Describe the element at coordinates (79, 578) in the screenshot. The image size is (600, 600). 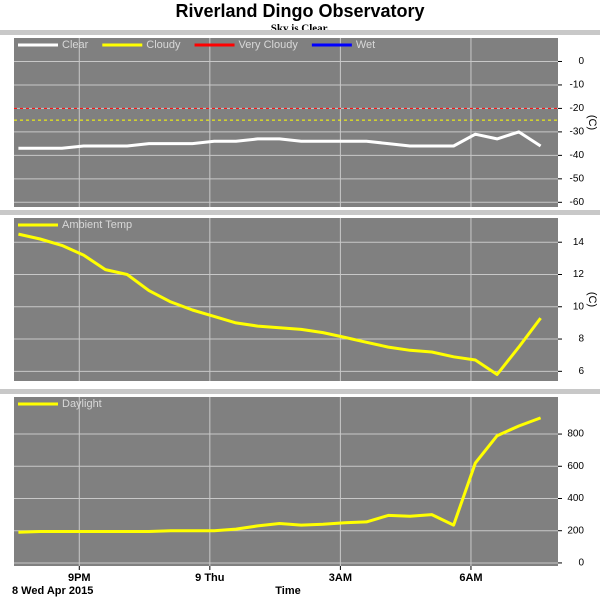
I see `x-tick-label: 9PM` at that location.